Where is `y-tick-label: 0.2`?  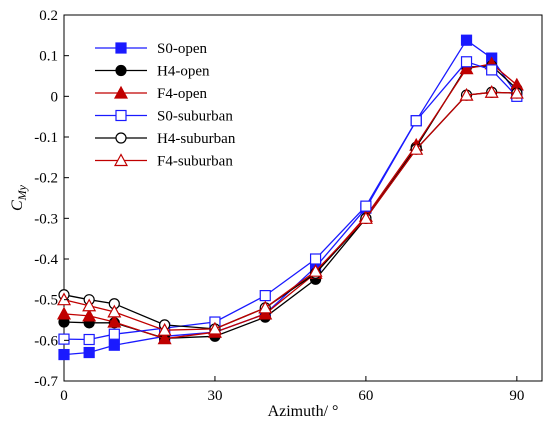
y-tick-label: 0.2 is located at coordinates (48, 16).